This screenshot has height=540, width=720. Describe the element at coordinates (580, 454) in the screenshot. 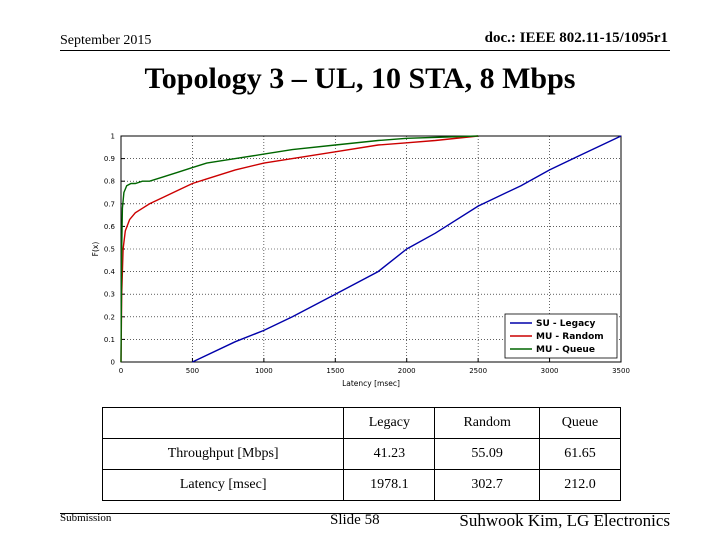

I see `table-cell: 61.65` at that location.